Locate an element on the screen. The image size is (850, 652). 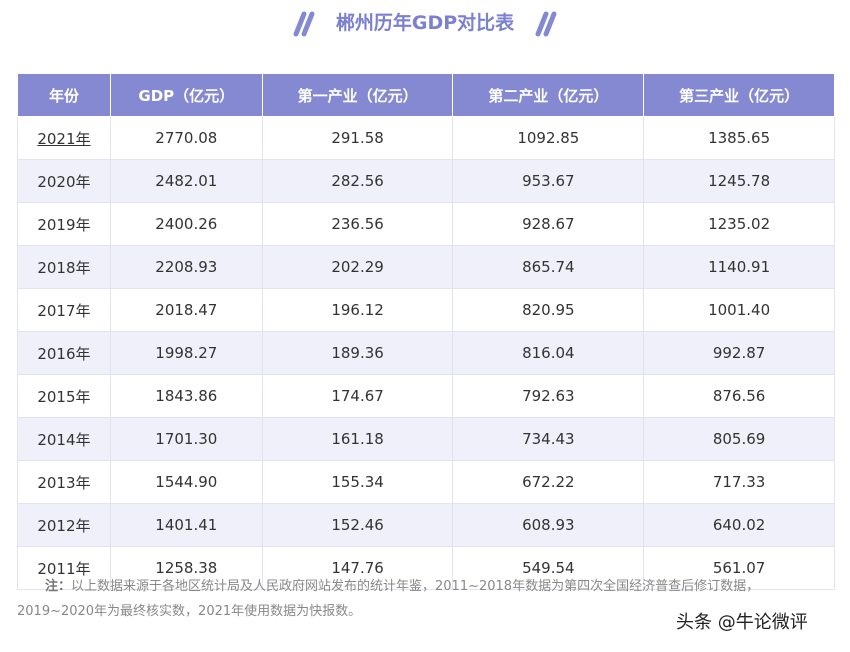
value-cell: 640.02 is located at coordinates (739, 525).